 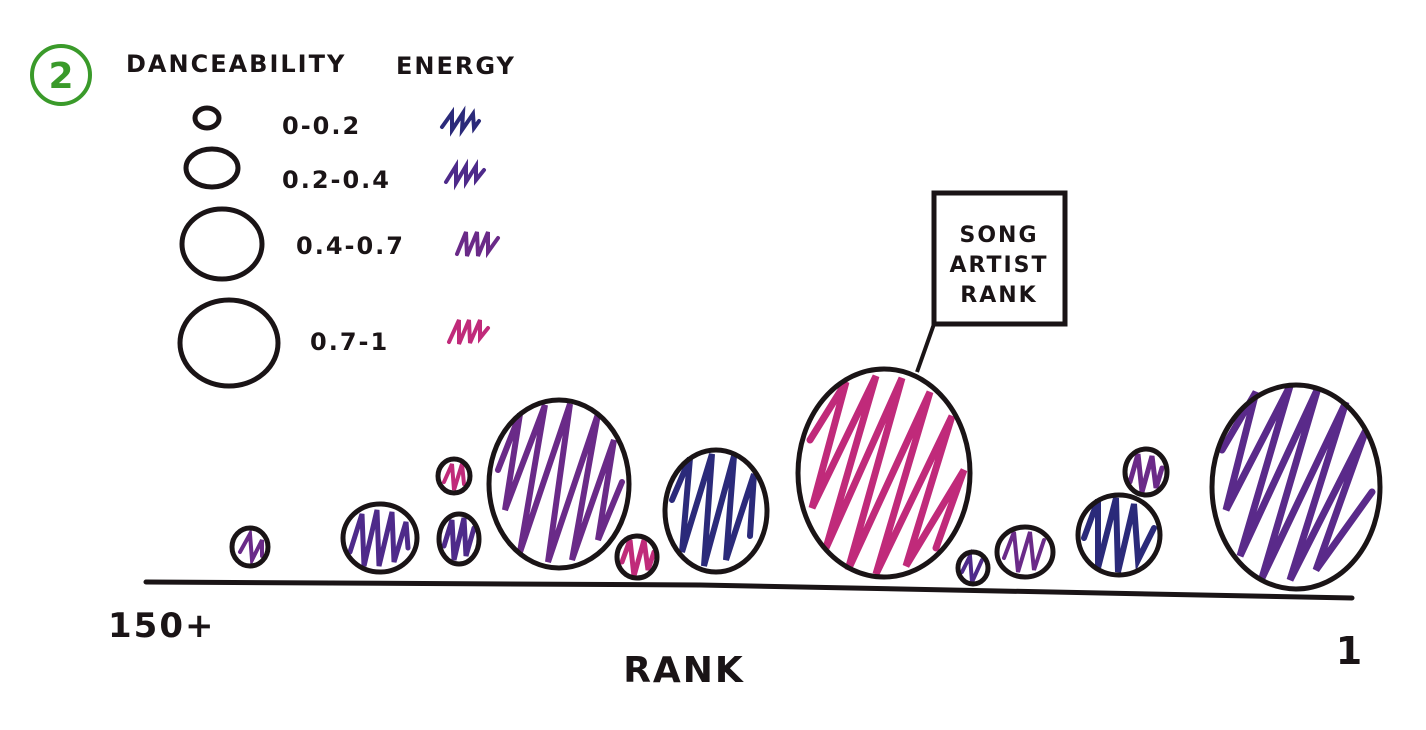 What do you see at coordinates (236, 64) in the screenshot?
I see `legend-size-header: DANCEABILITY` at bounding box center [236, 64].